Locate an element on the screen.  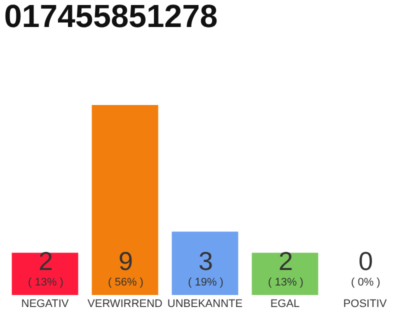
x-tick-label: VERWIRREND is located at coordinates (125, 304).